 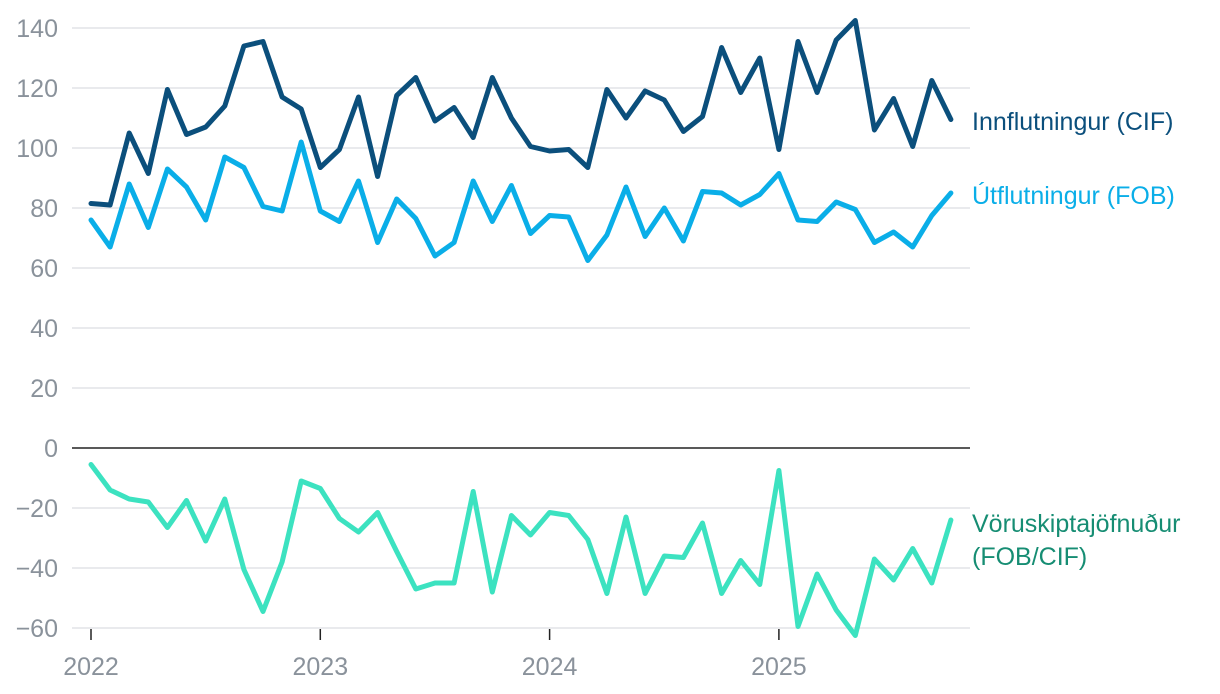 What do you see at coordinates (91, 667) in the screenshot?
I see `x-tick-label: 2022` at bounding box center [91, 667].